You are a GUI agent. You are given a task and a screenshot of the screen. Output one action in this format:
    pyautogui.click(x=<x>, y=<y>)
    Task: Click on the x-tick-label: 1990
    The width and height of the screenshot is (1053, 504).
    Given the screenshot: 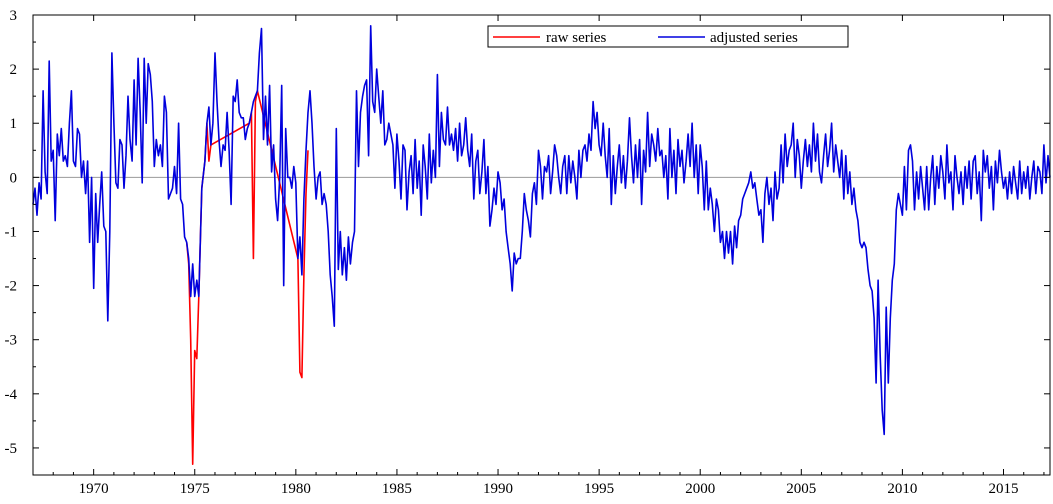 What is the action you would take?
    pyautogui.click(x=498, y=489)
    